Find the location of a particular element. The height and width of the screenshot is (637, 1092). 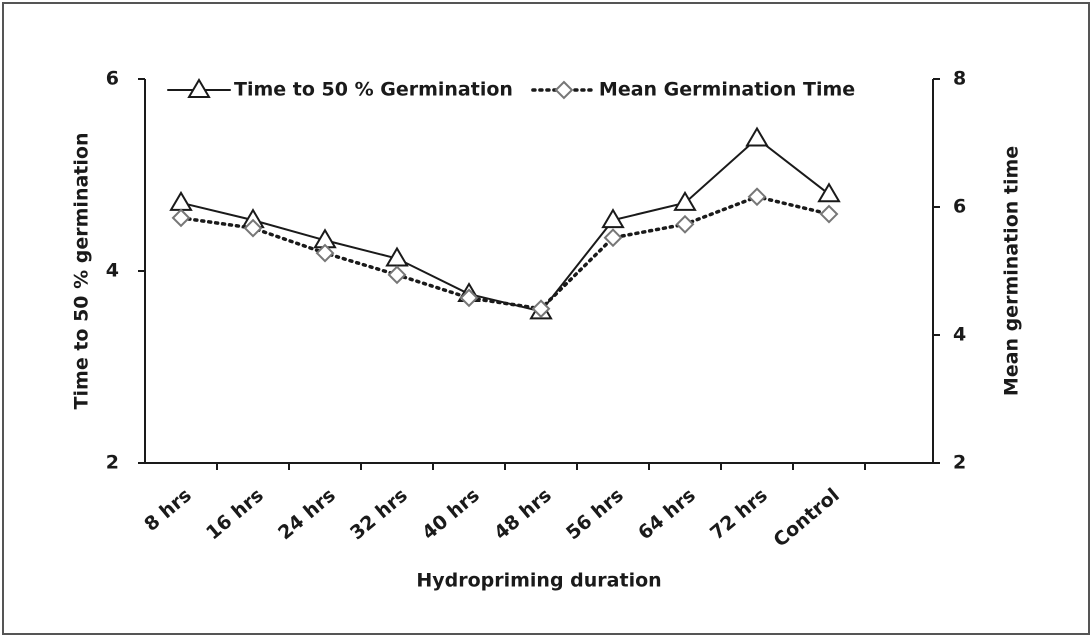

y2-axis-label: Mean germination time is located at coordinates (1012, 271).